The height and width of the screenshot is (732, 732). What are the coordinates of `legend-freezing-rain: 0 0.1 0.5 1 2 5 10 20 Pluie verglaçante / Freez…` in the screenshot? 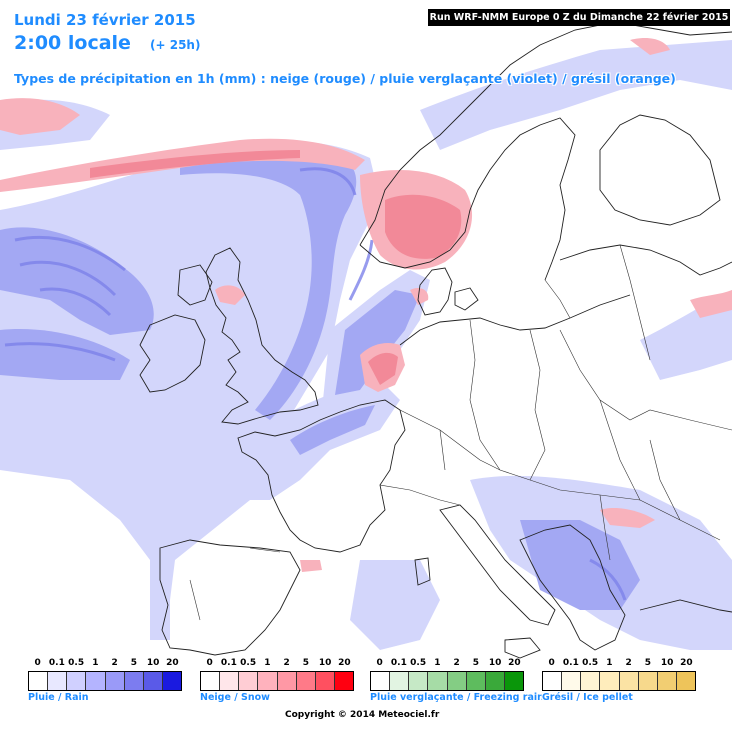 It's located at (457, 680).